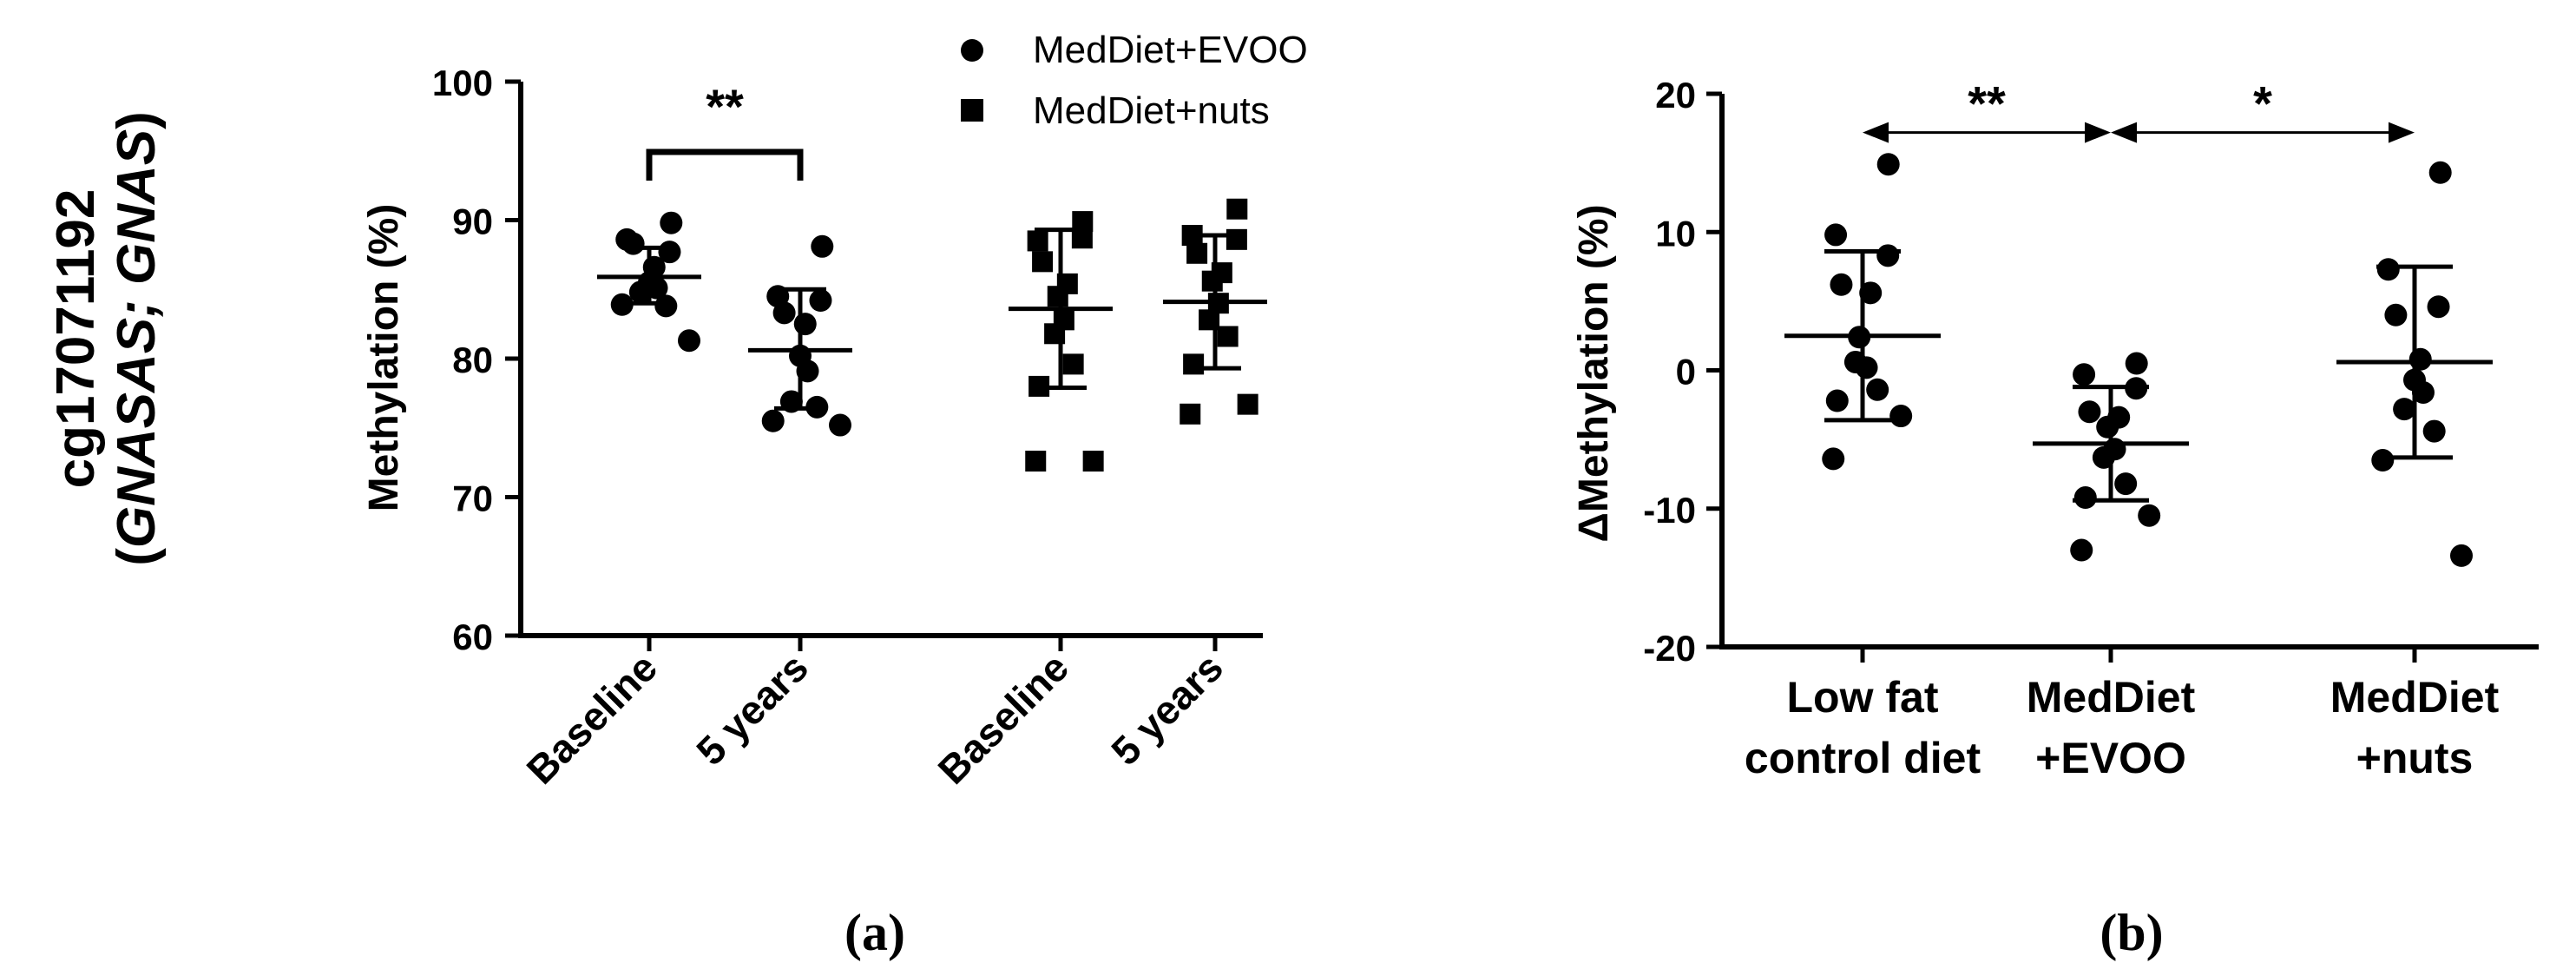  I want to click on panel-b-x-tick-label-line2: control diet, so click(1863, 758).